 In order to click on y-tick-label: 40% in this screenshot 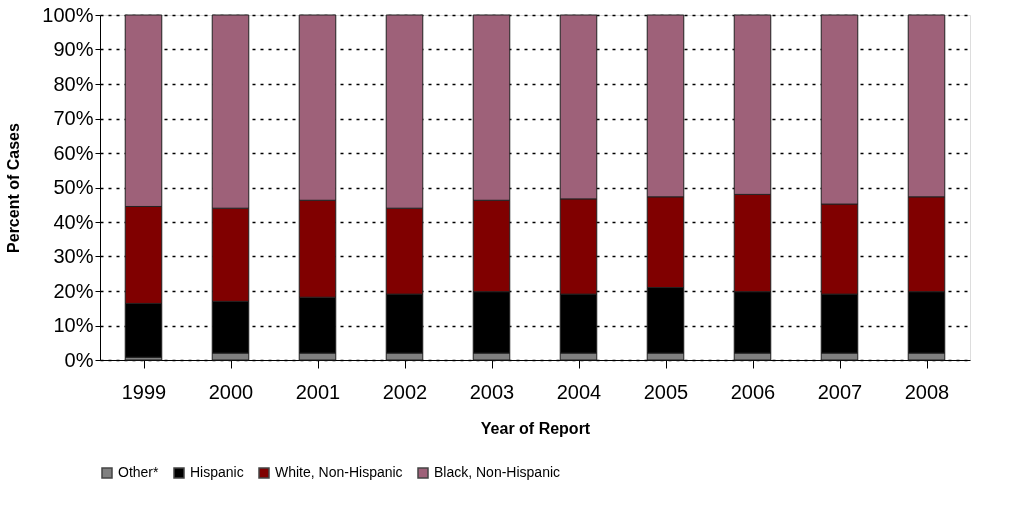, I will do `click(73, 221)`.